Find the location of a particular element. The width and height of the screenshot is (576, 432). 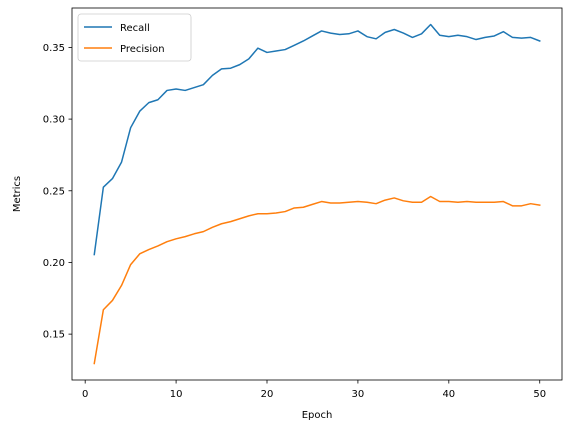

x-tick-label: 0 is located at coordinates (85, 394).